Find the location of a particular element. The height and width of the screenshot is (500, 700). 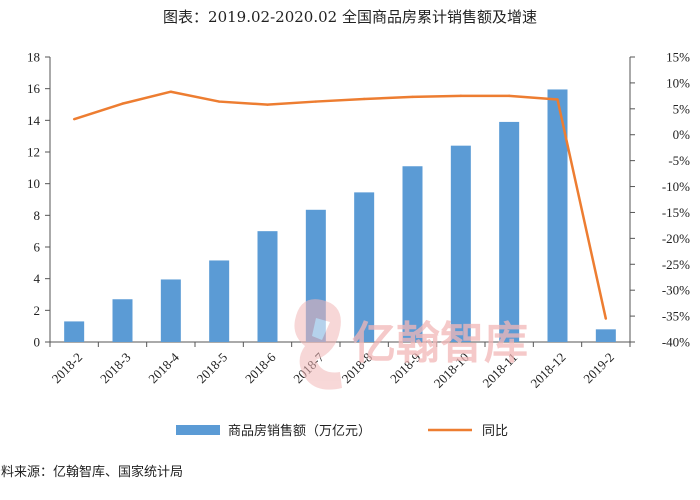

watermark-text: 亿翰智库 is located at coordinates (440, 343).